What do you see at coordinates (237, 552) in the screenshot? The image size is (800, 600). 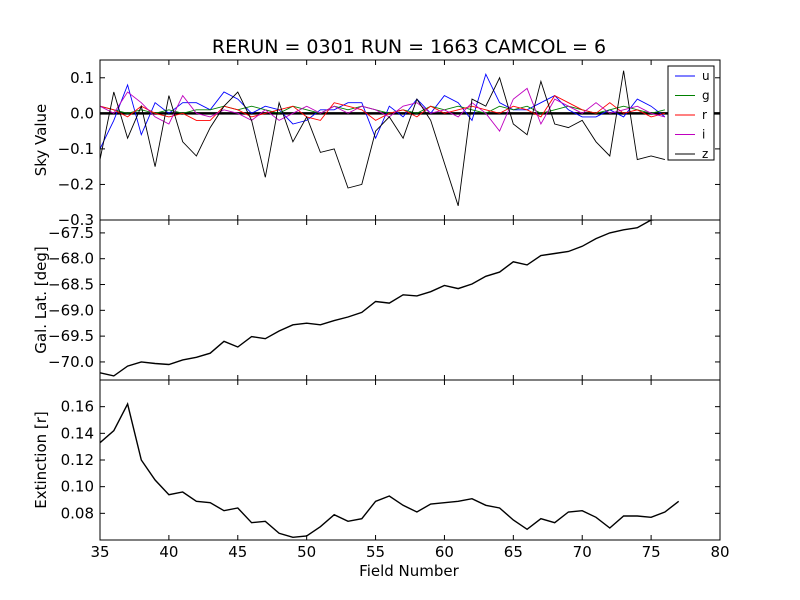 I see `x-tick-label: 45` at bounding box center [237, 552].